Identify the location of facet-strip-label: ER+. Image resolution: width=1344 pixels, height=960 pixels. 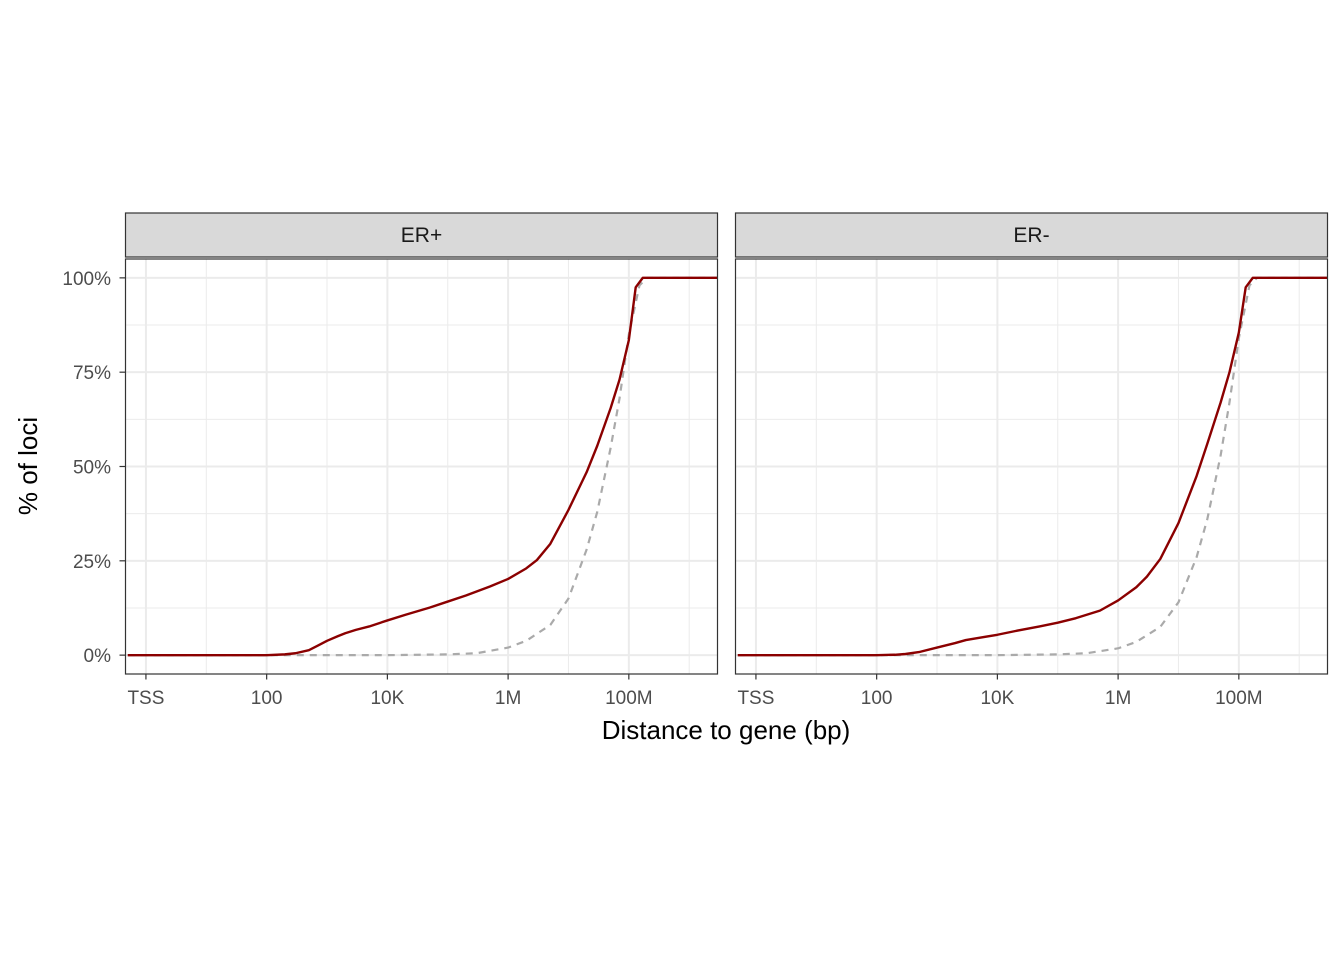
(421, 235).